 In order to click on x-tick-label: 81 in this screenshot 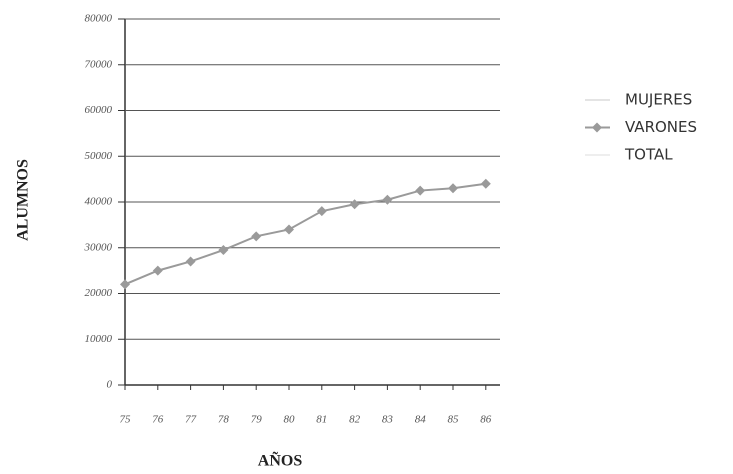, I will do `click(321, 420)`.